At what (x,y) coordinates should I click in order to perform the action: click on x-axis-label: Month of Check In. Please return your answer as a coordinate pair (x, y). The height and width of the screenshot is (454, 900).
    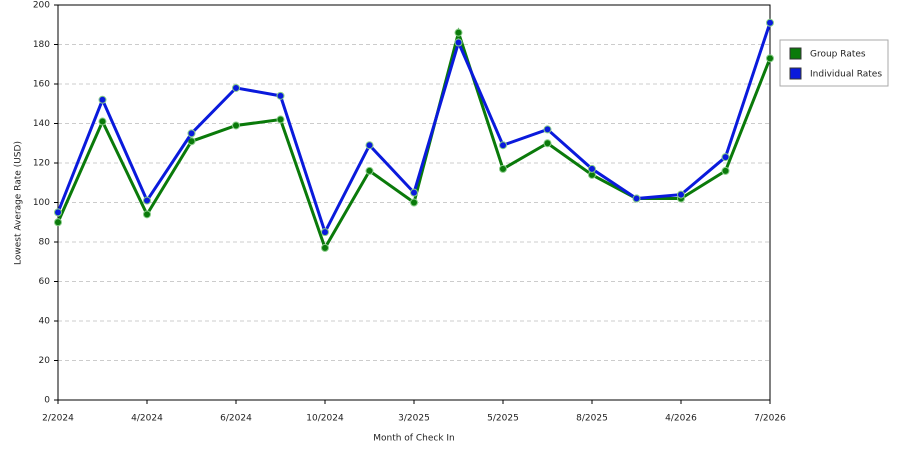
    Looking at the image, I should click on (414, 439).